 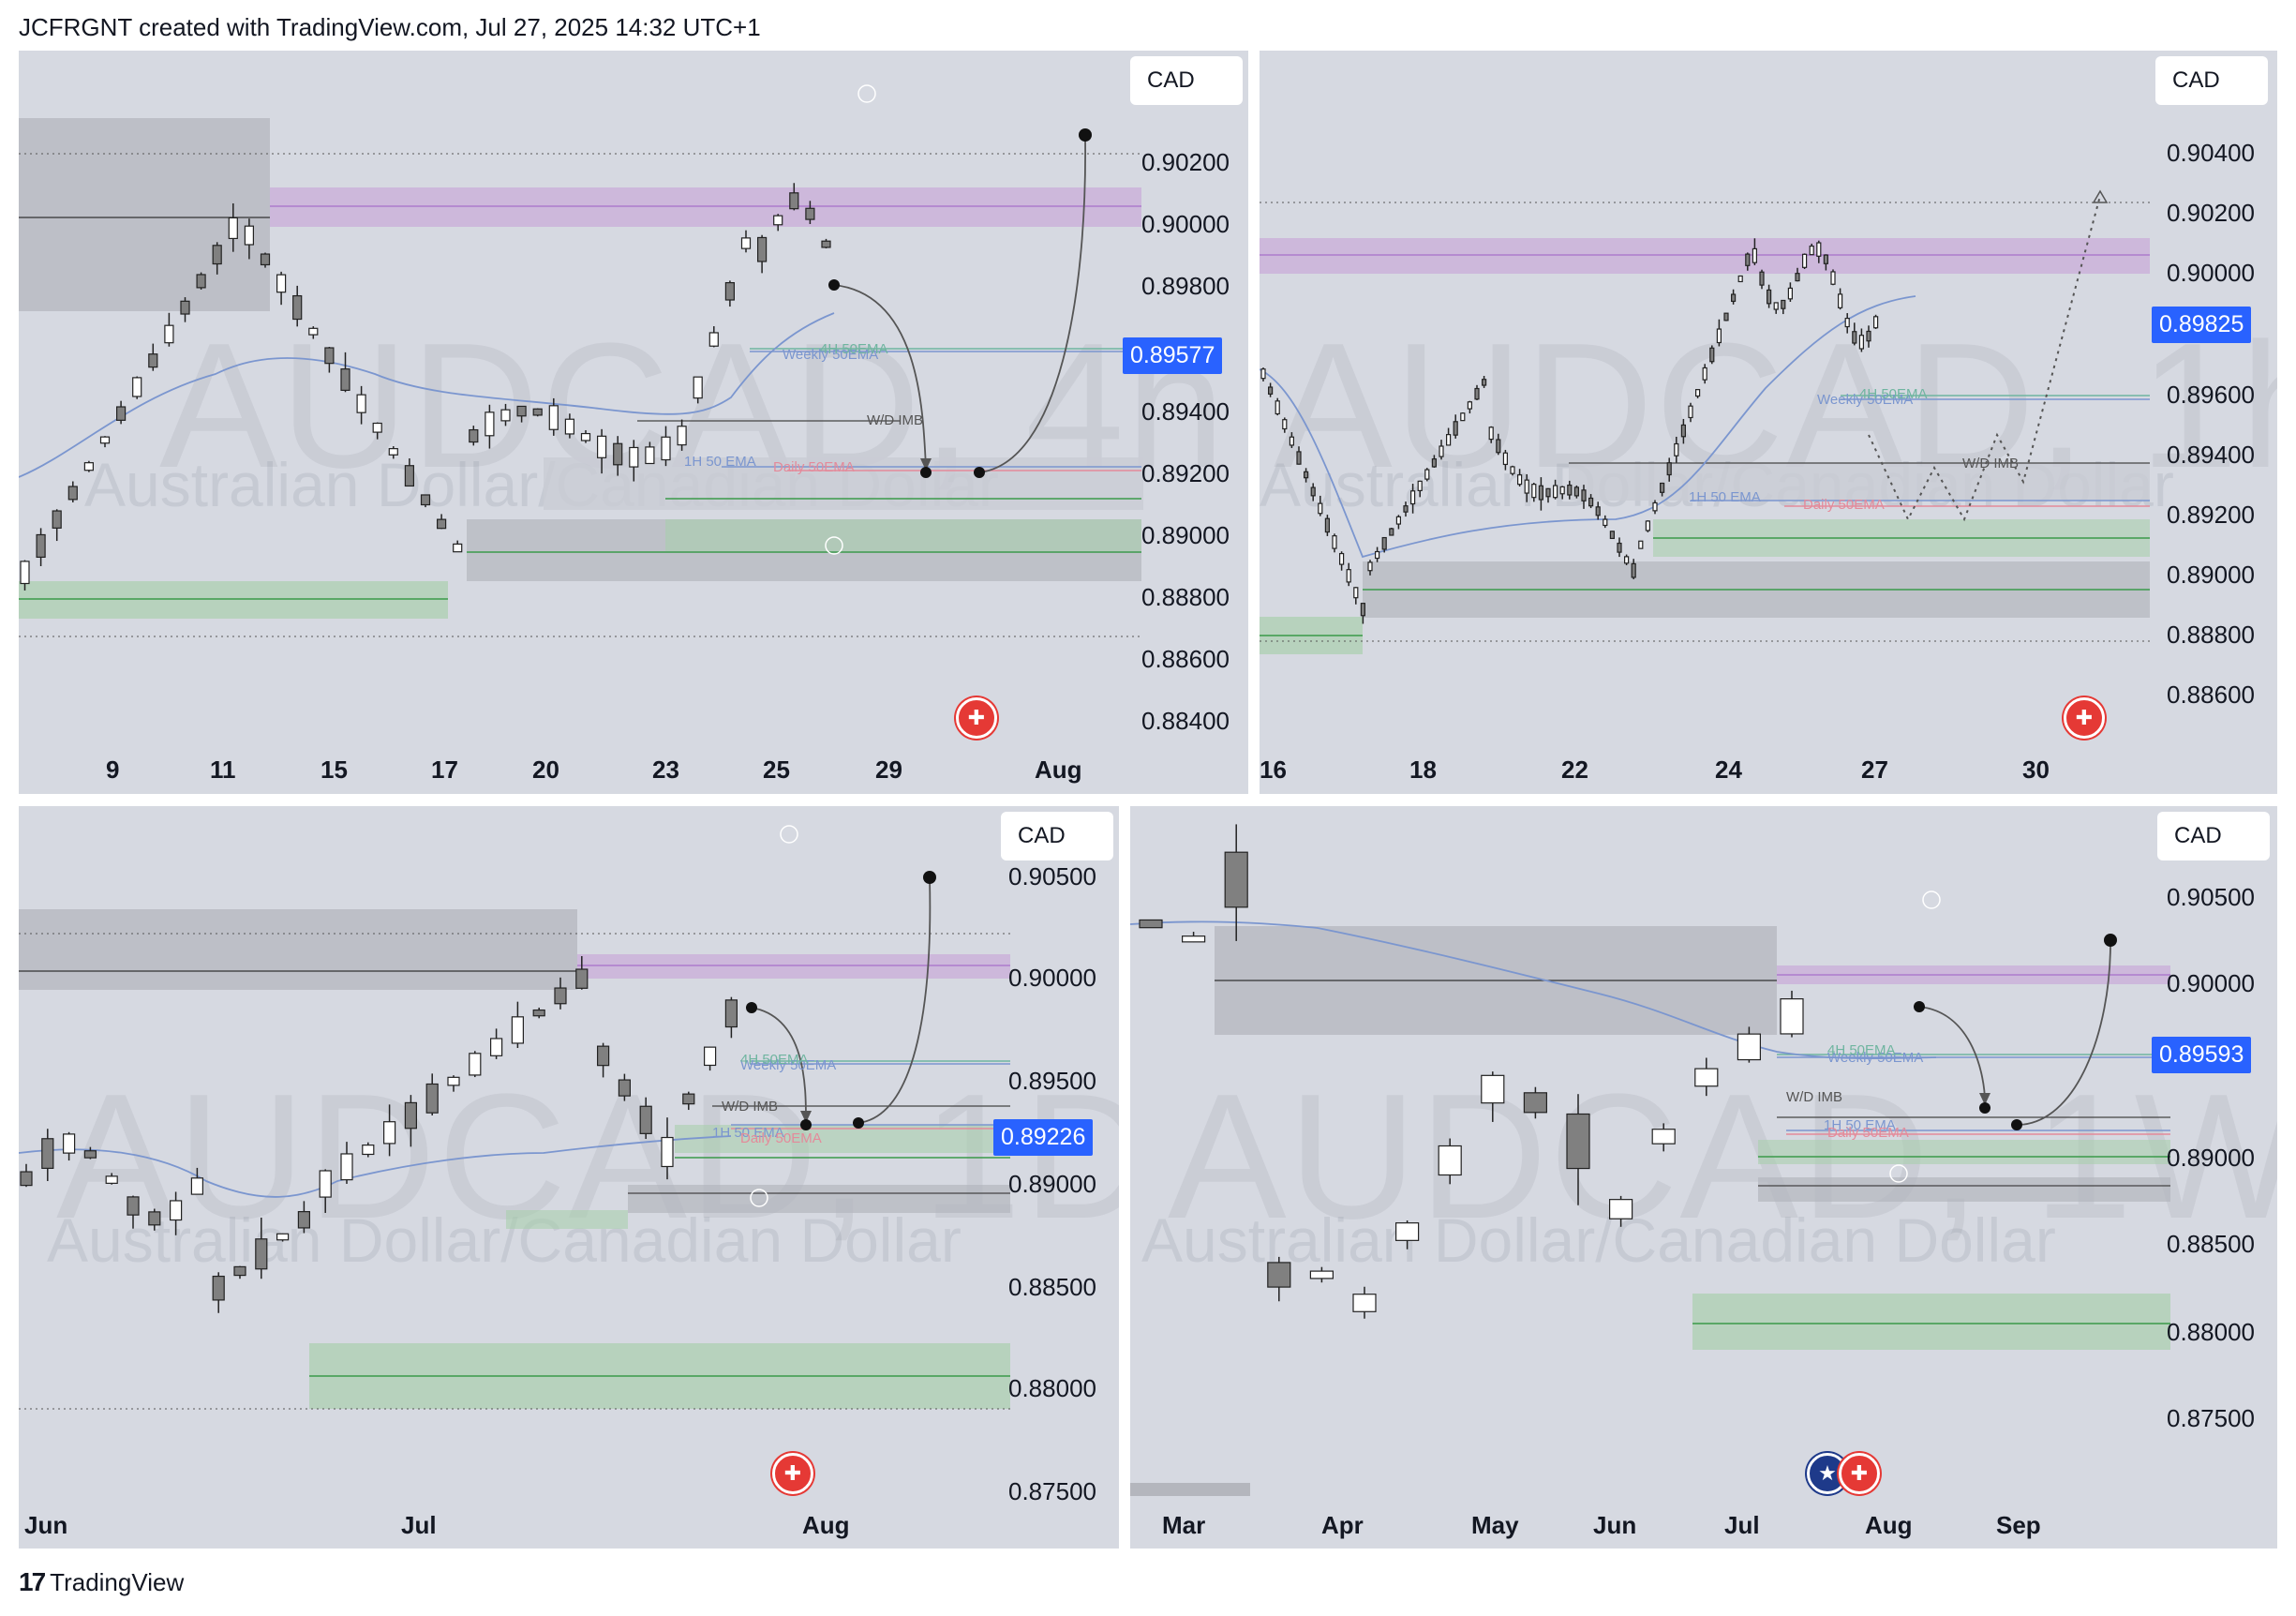 I want to click on time-label: Mar, so click(x=1184, y=1525).